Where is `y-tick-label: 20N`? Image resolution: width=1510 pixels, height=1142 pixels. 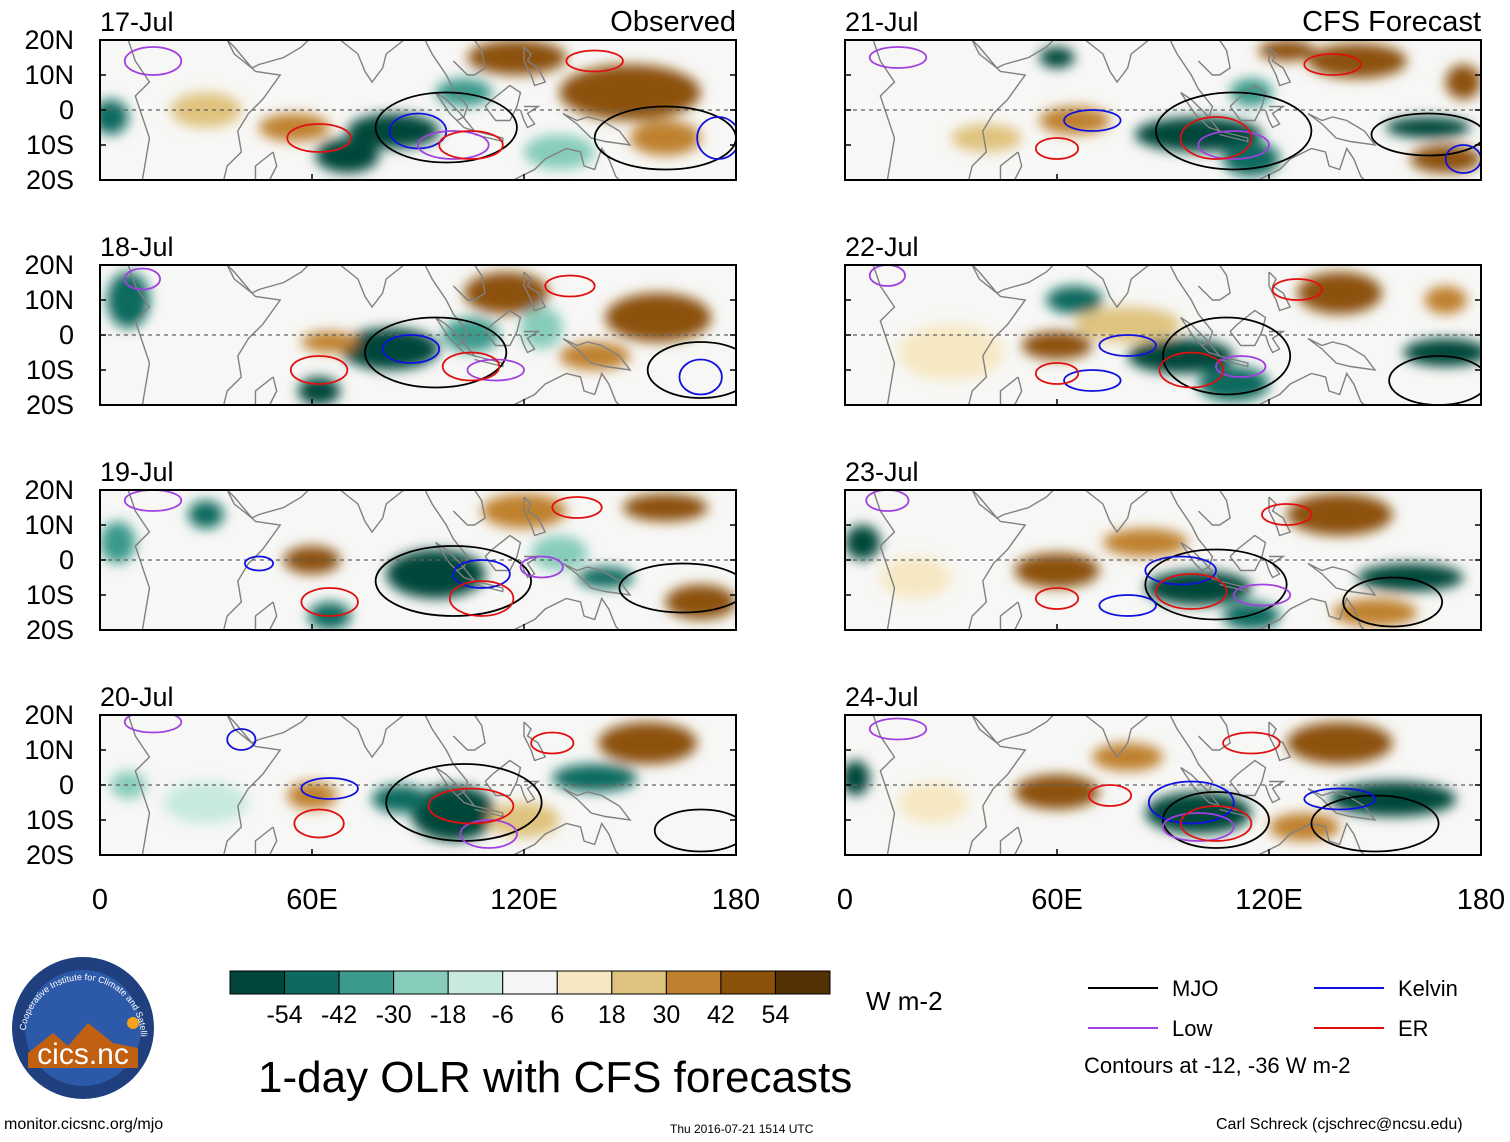 y-tick-label: 20N is located at coordinates (49, 265).